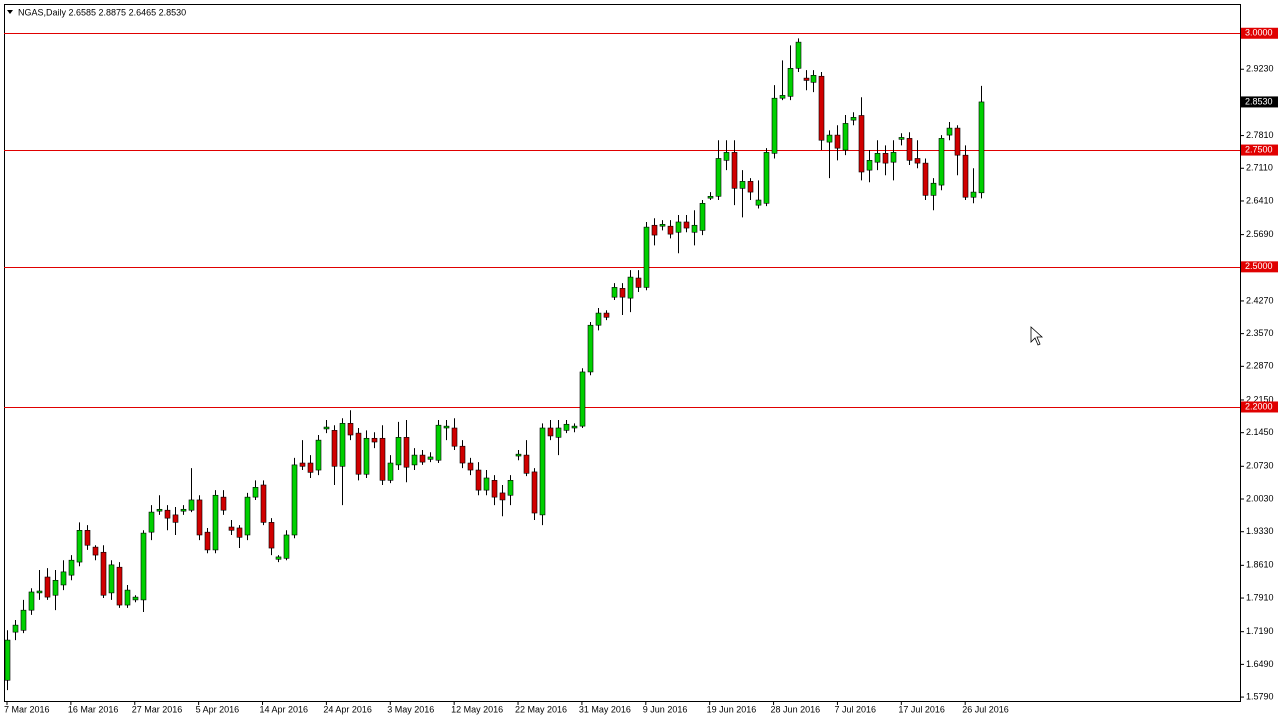 The width and height of the screenshot is (1283, 723). I want to click on x-tick-label: 26 Jul 2016, so click(985, 709).